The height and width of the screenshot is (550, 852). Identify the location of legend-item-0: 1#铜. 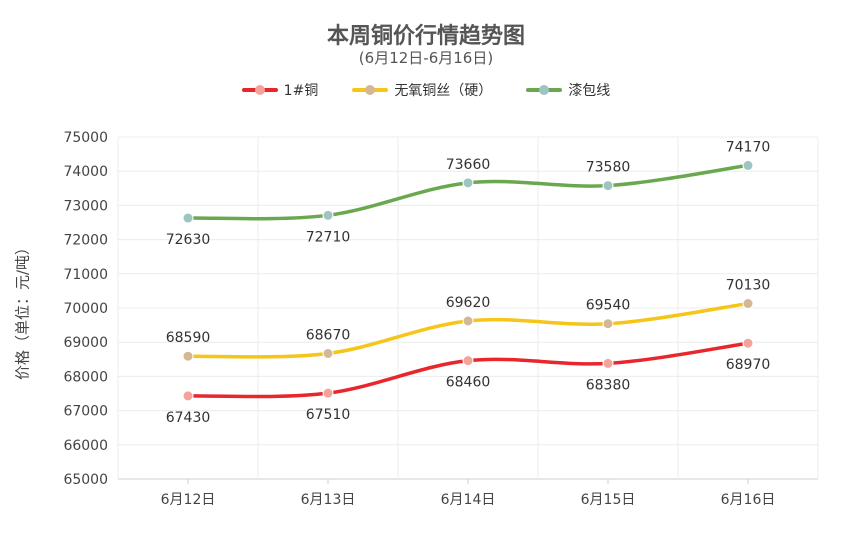
(280, 90).